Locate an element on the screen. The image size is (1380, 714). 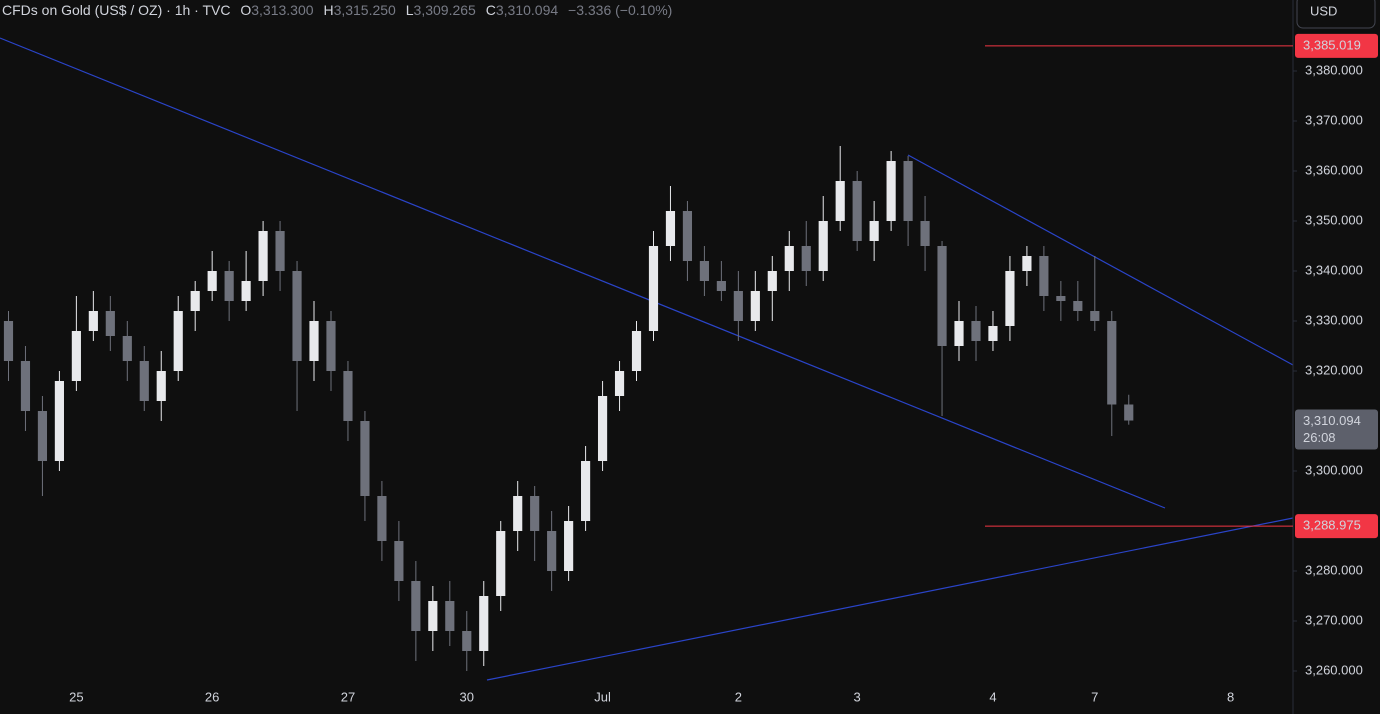
ohlc-value: 3,310.094 is located at coordinates (527, 10).